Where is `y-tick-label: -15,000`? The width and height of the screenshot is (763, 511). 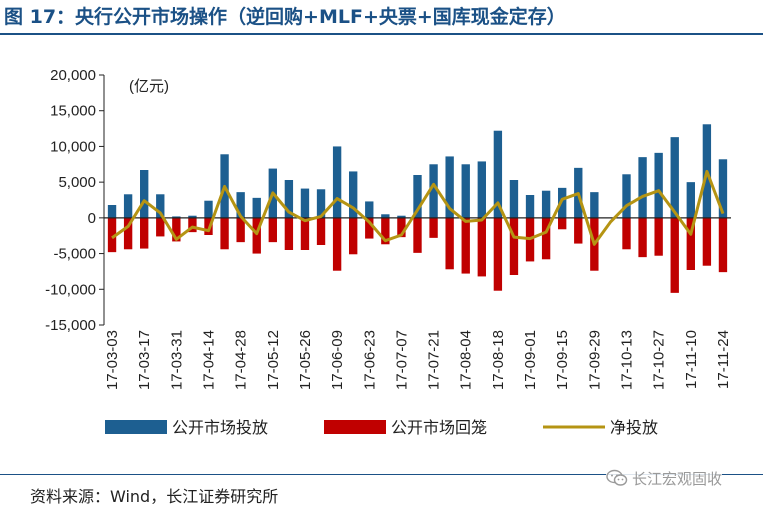 y-tick-label: -15,000 is located at coordinates (70, 325).